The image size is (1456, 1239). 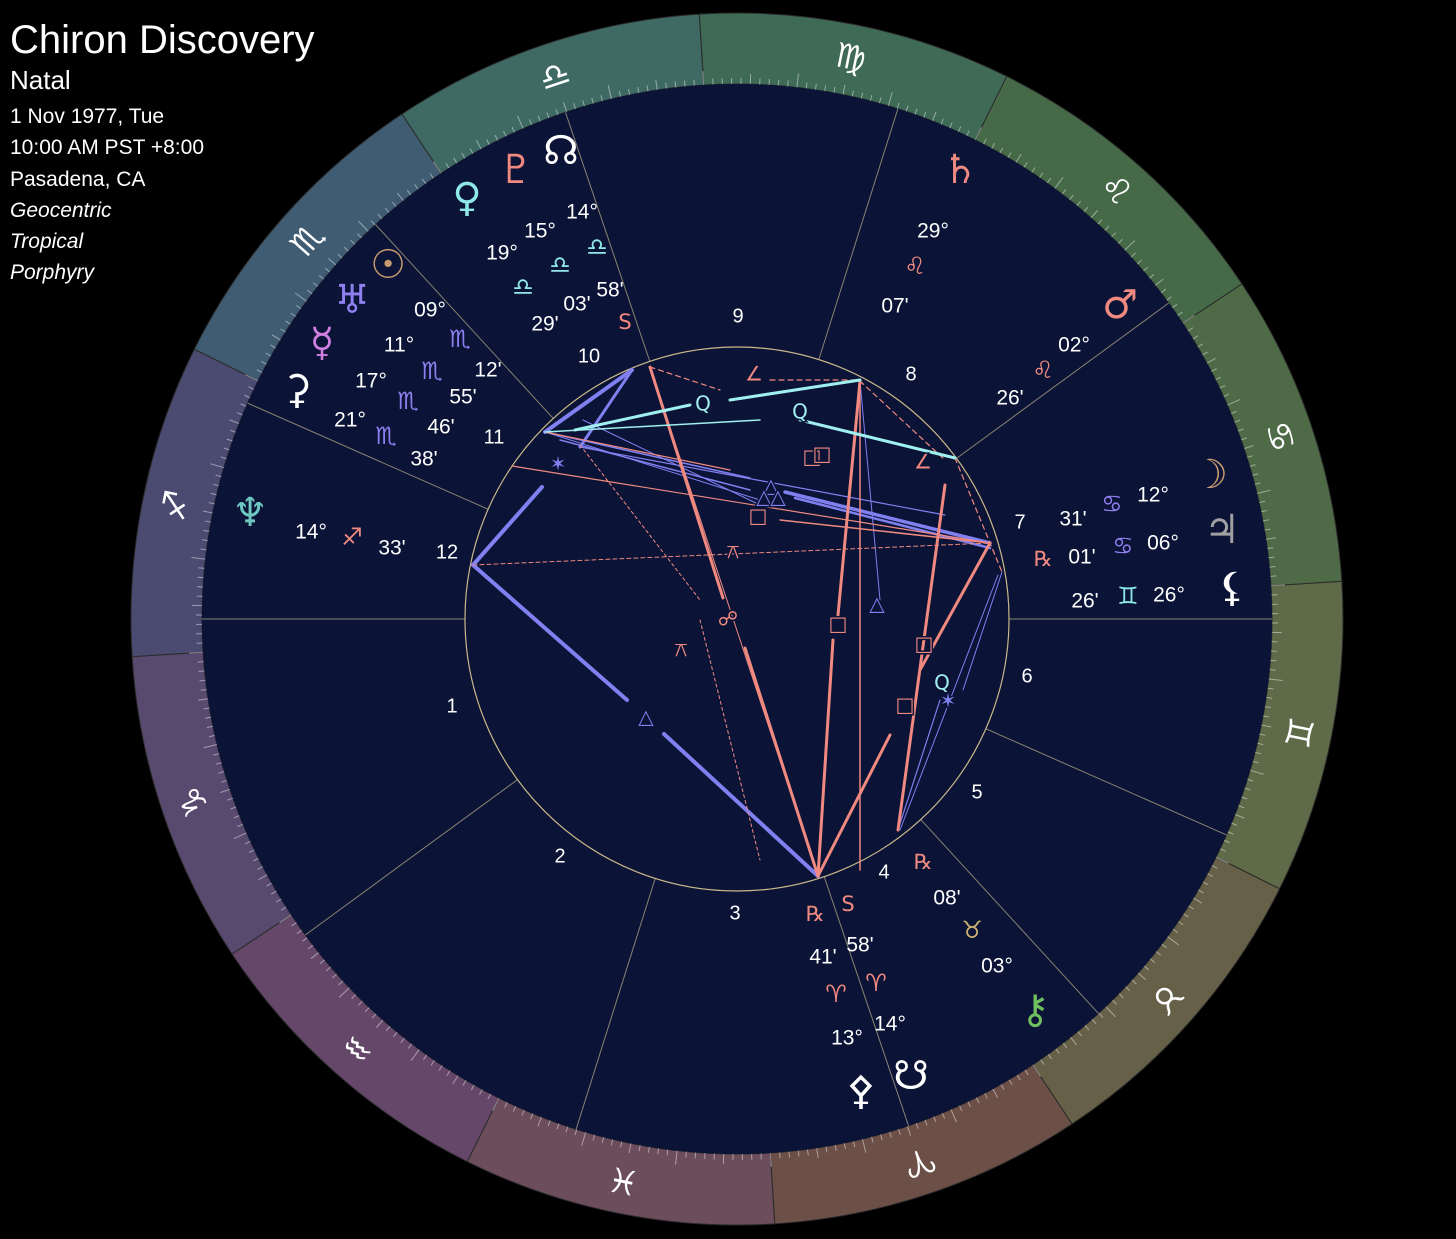 What do you see at coordinates (352, 300) in the screenshot?
I see `point-glyph: ♅` at bounding box center [352, 300].